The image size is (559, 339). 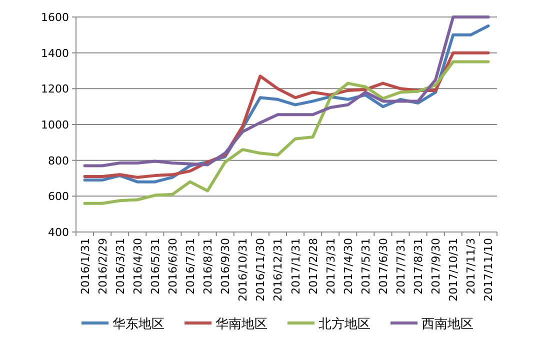 I want to click on x-tick-label: 2016/10/31, so click(x=243, y=270).